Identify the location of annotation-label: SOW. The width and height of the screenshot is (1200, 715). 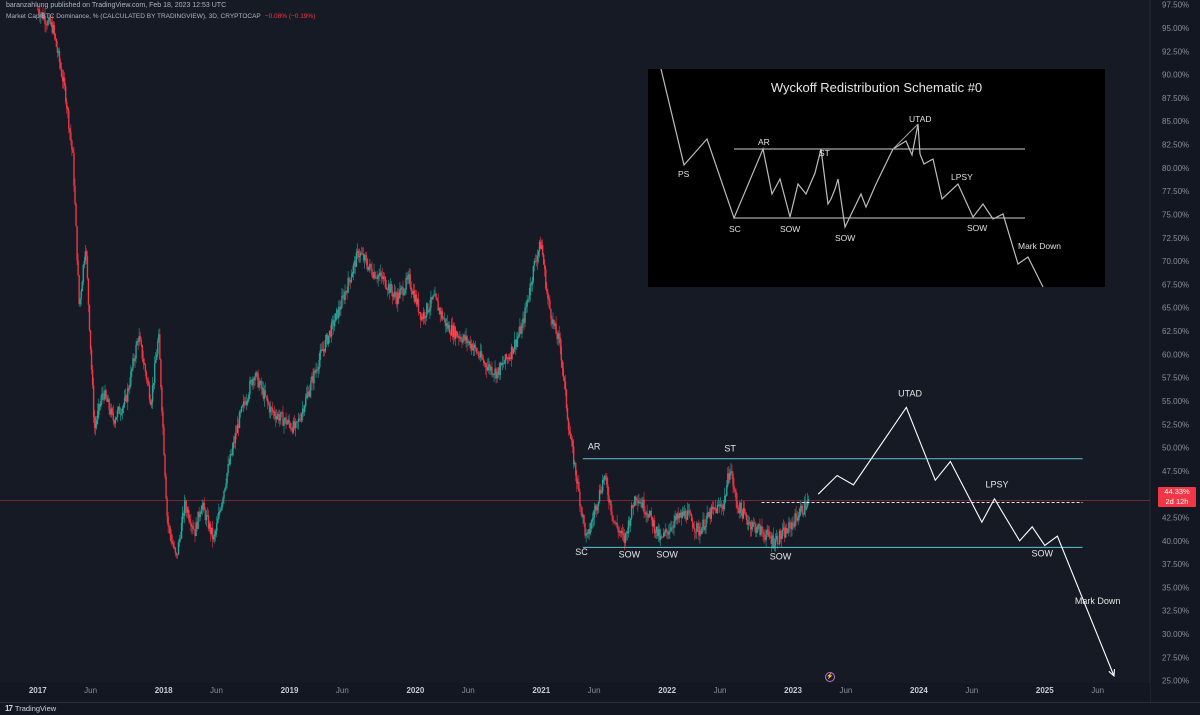
(1043, 554).